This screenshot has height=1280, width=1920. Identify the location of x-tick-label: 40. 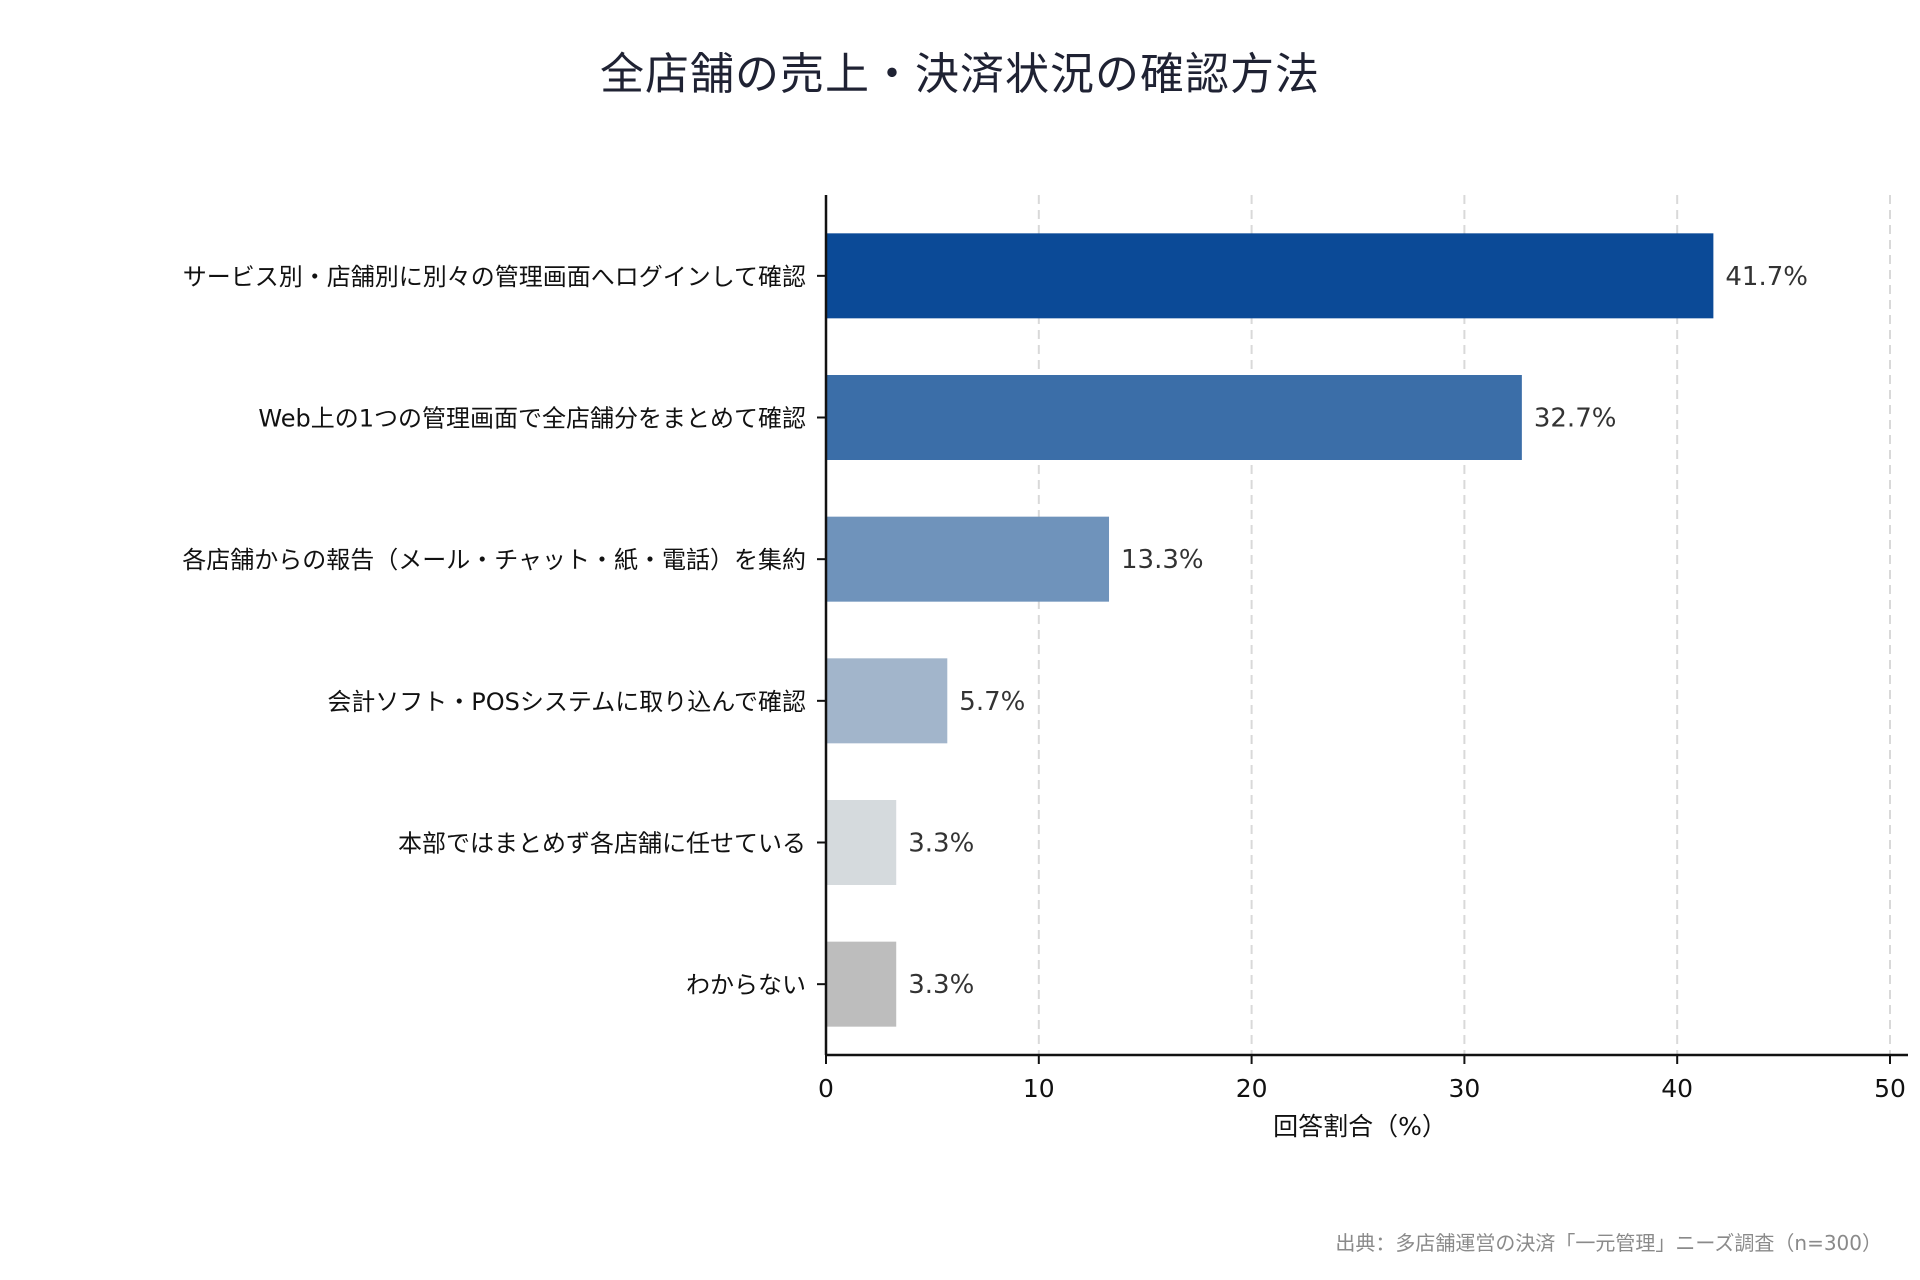
(1677, 1088).